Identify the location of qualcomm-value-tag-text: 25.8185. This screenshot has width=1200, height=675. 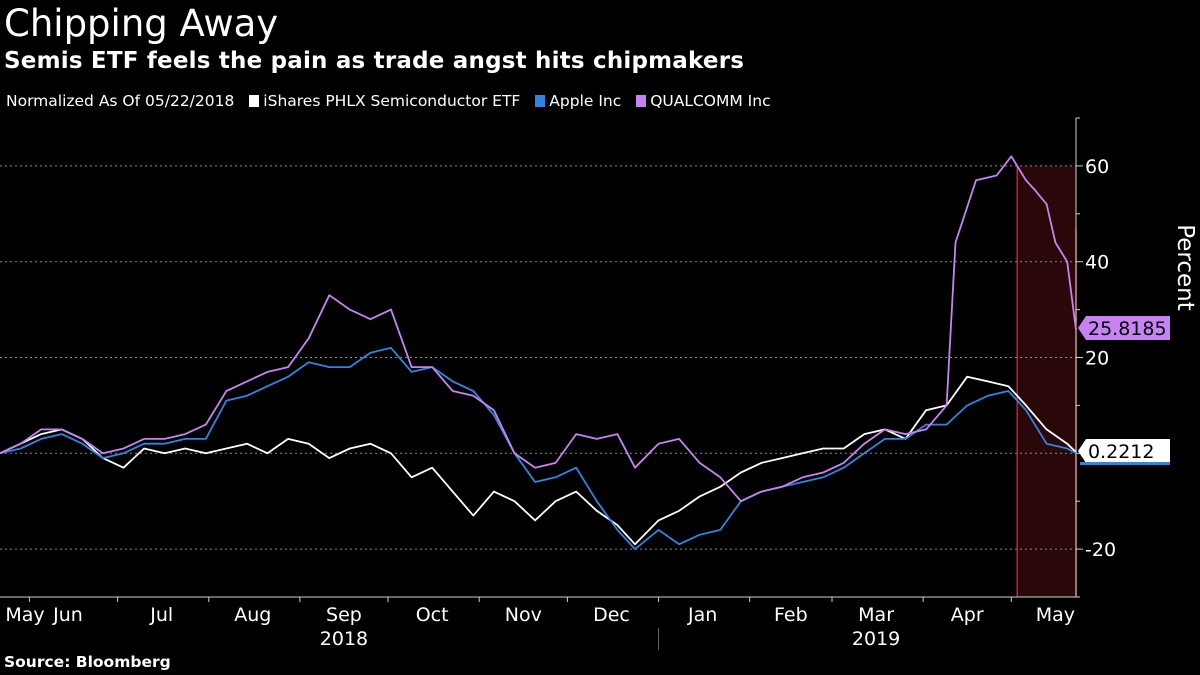
(1127, 329).